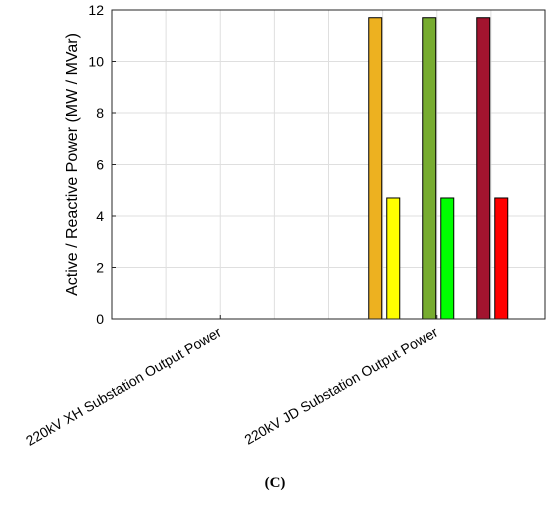  What do you see at coordinates (100, 216) in the screenshot?
I see `y-tick-label: 4` at bounding box center [100, 216].